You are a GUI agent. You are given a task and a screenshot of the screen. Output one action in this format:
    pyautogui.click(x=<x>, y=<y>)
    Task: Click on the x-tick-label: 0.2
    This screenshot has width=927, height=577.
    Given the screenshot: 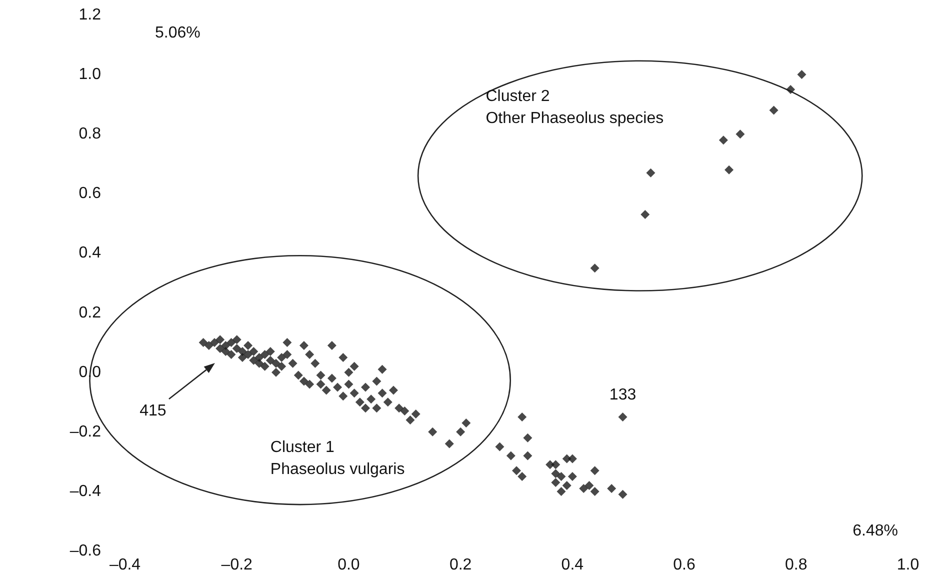 What is the action you would take?
    pyautogui.click(x=460, y=565)
    